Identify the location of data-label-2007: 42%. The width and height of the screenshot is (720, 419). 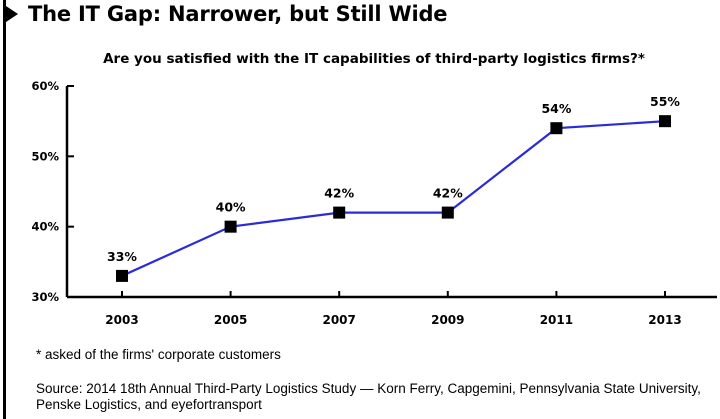
(339, 193).